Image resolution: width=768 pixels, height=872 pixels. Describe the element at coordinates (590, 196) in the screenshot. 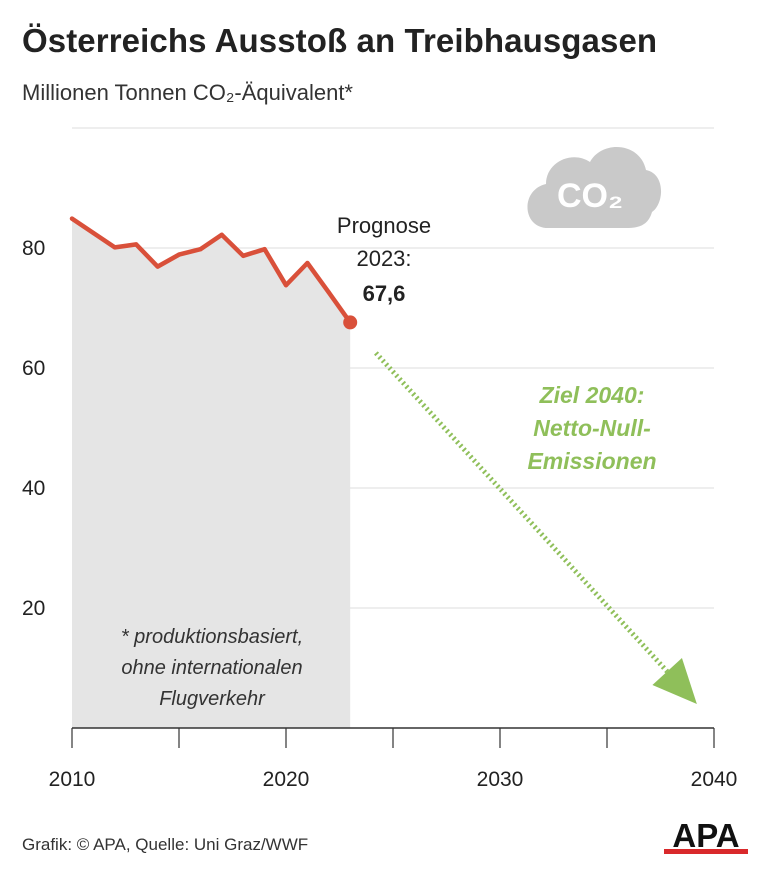

I see `co2-cloud-label: CO₂` at that location.